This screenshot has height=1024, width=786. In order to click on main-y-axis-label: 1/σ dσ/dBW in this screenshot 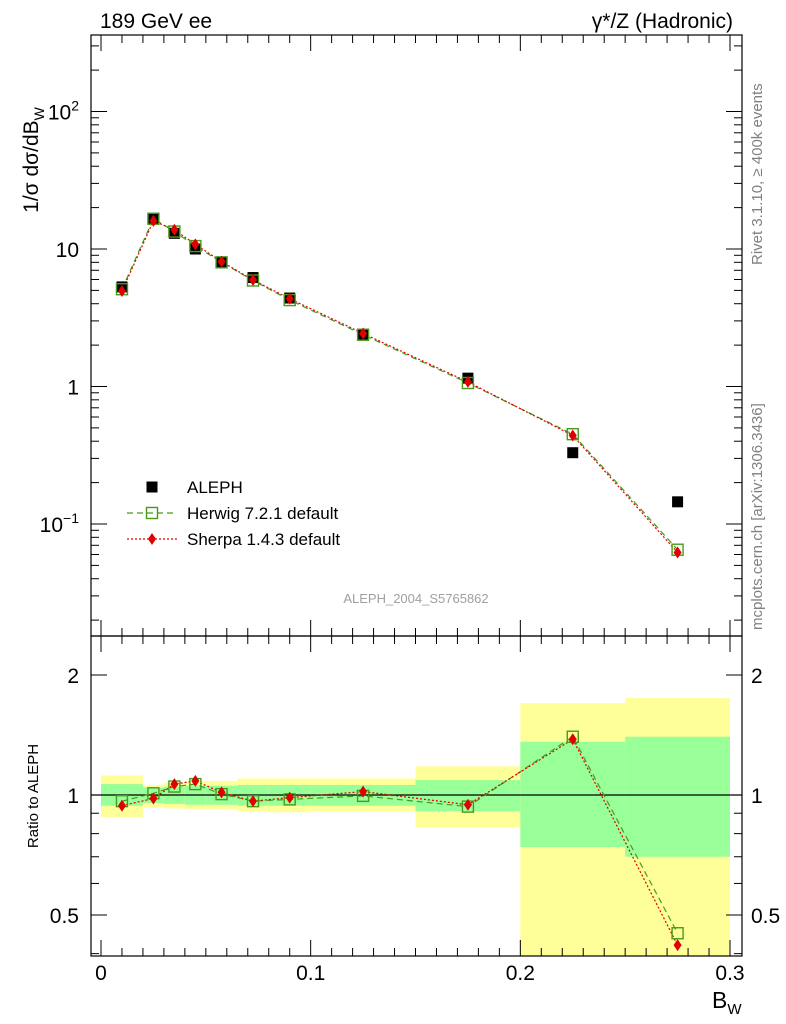, I will do `click(33, 159)`.